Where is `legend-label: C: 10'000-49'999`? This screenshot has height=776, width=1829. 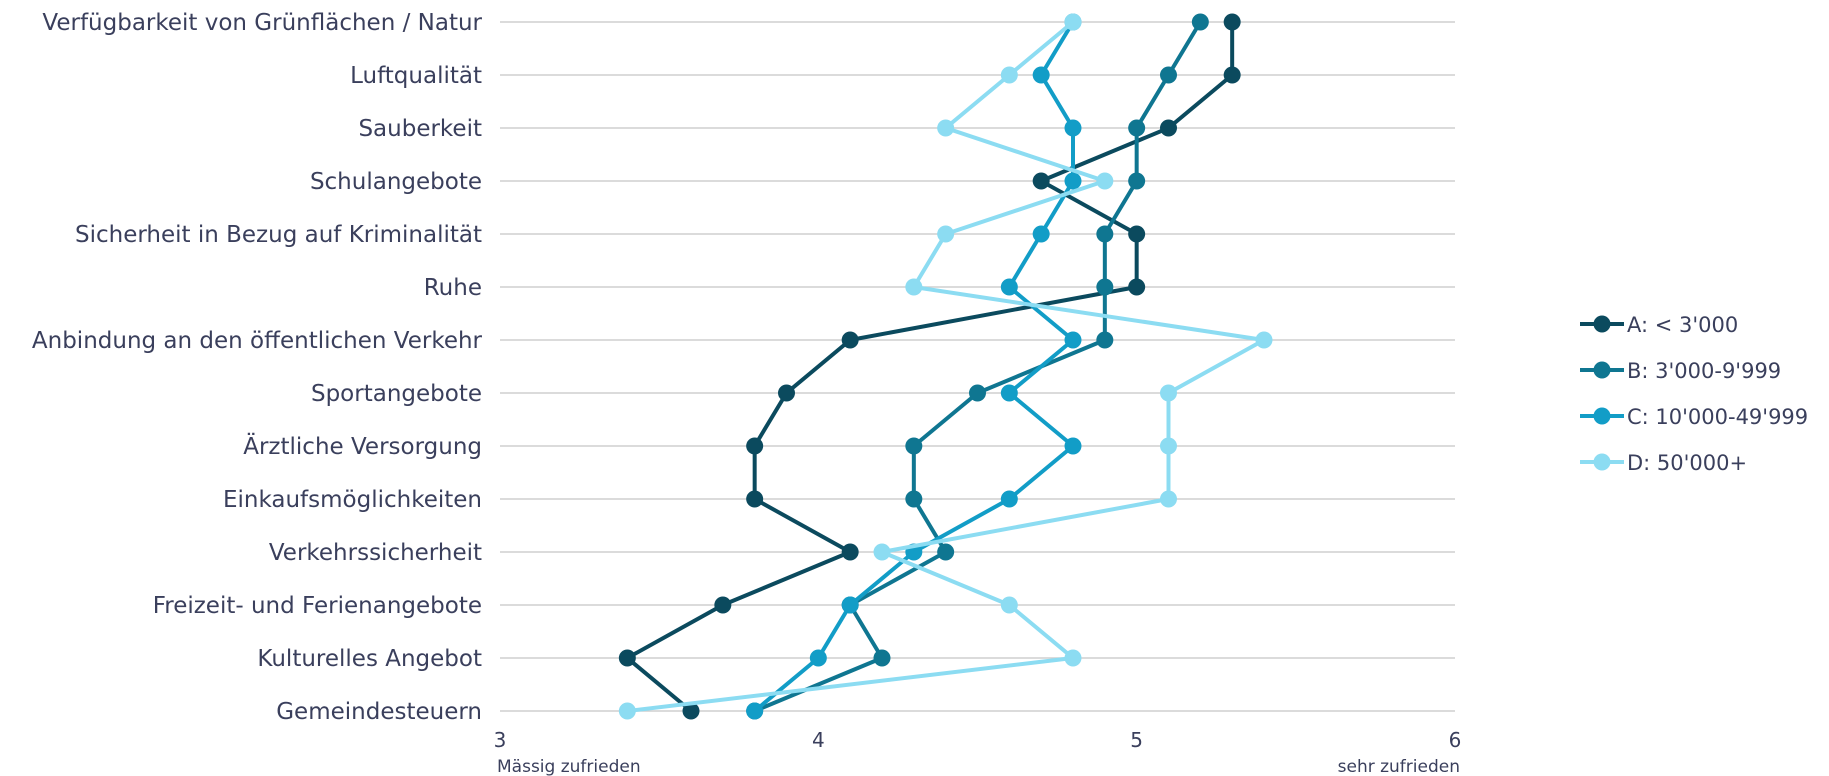 legend-label: C: 10'000-49'999 is located at coordinates (1717, 417).